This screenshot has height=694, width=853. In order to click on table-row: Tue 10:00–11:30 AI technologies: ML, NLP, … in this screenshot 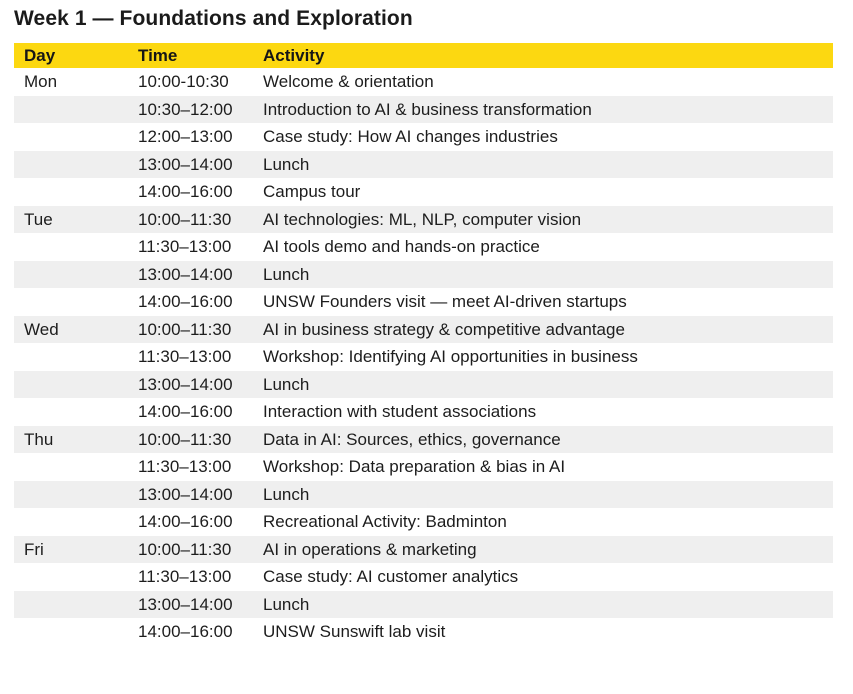, I will do `click(423, 219)`.